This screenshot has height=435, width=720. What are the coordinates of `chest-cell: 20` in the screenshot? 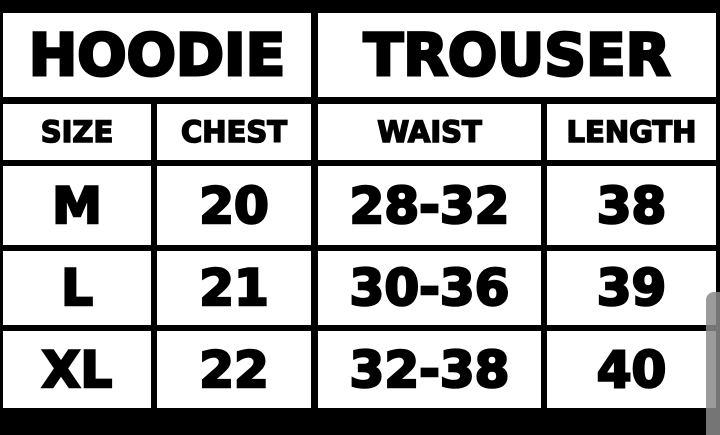 It's located at (234, 205).